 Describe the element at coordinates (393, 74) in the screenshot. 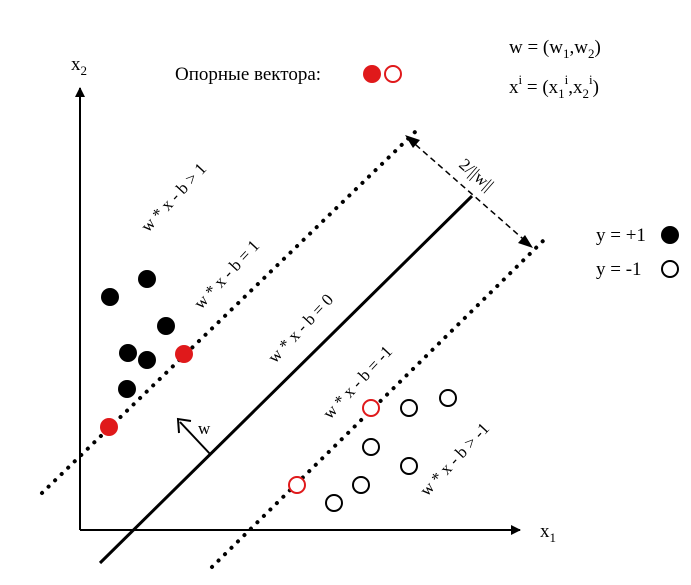

I see `support-vector-hollow-icon` at that location.